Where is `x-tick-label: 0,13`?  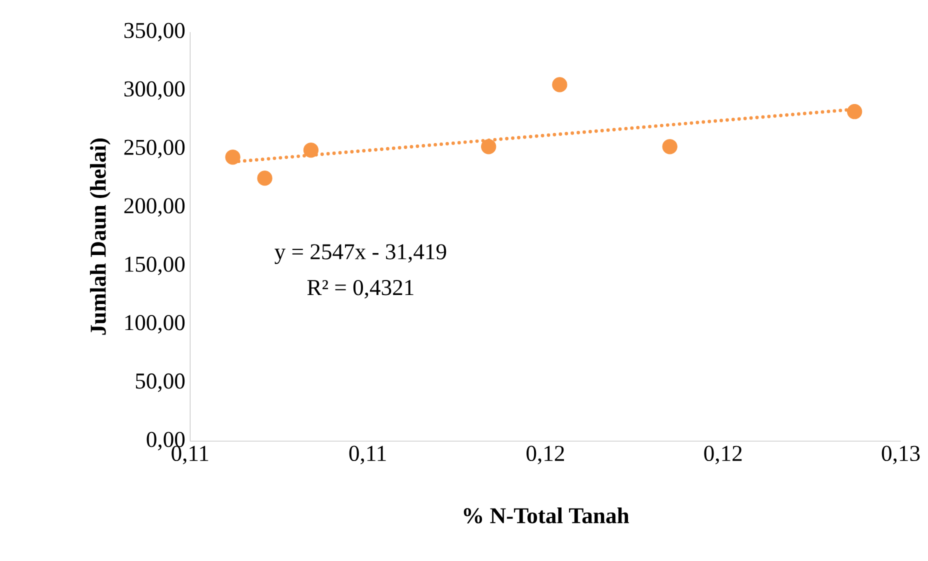
x-tick-label: 0,13 is located at coordinates (901, 455).